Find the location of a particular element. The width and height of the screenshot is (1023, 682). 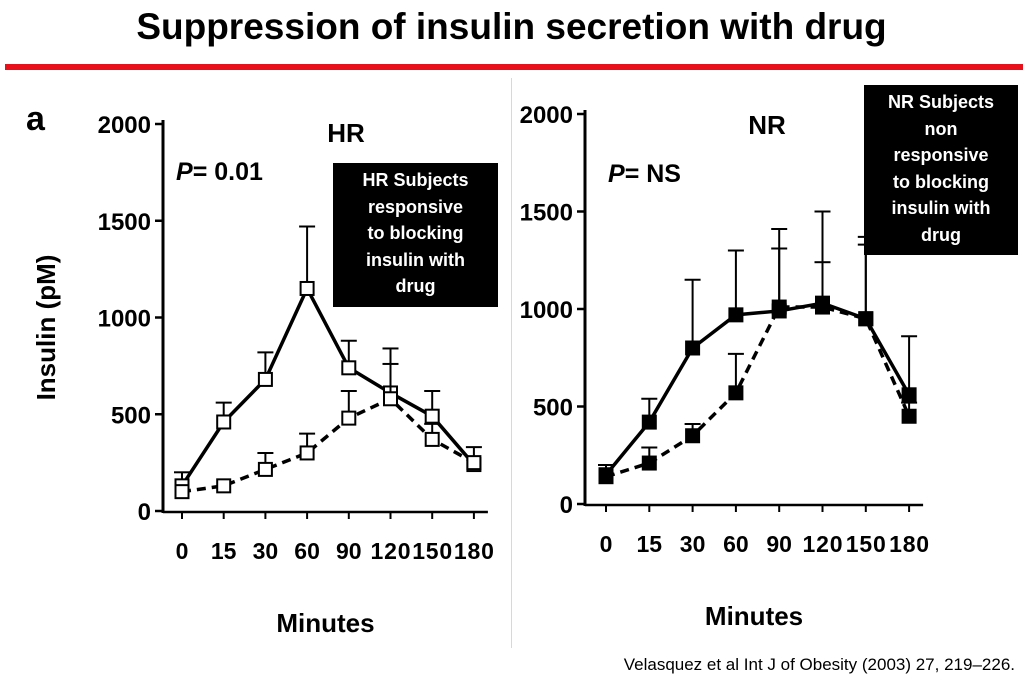

dashed-series-line is located at coordinates (758, 392).